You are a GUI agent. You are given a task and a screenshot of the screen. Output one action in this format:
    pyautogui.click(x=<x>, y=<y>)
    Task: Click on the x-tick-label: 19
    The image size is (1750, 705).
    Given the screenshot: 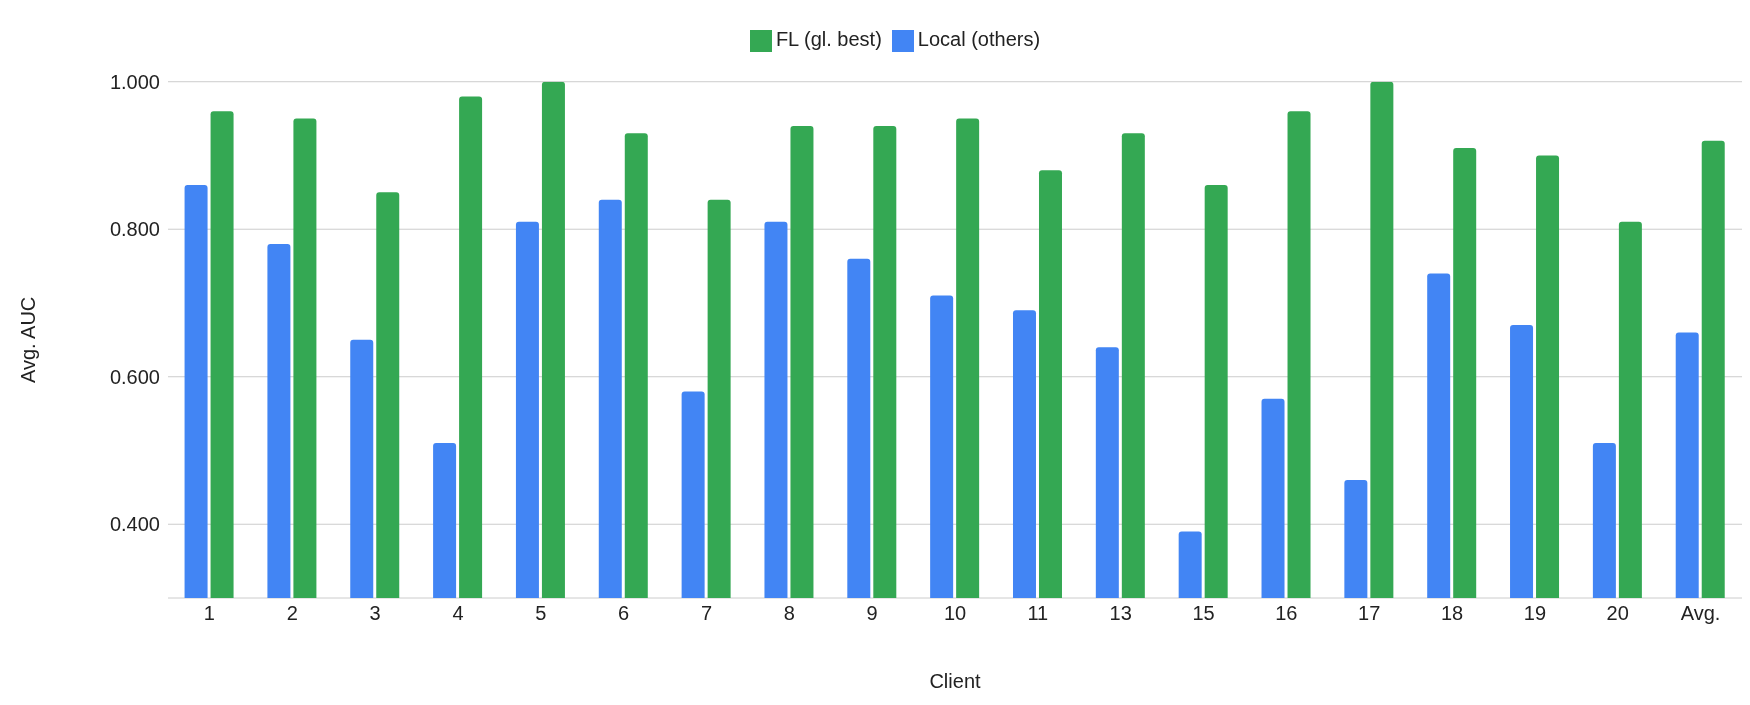 What is the action you would take?
    pyautogui.click(x=1535, y=613)
    